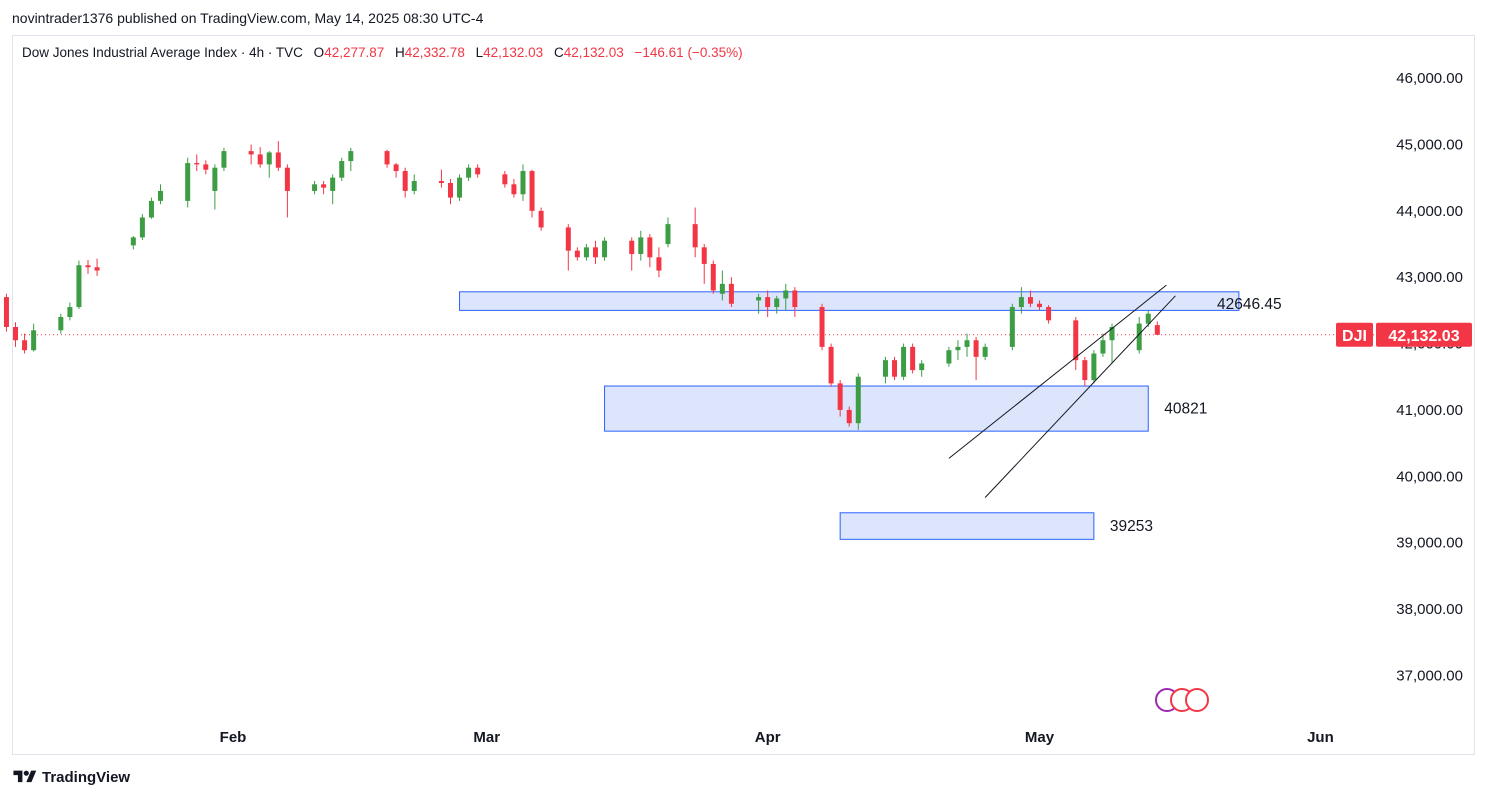 This screenshot has width=1488, height=800. What do you see at coordinates (1429, 277) in the screenshot?
I see `y-tick-label: 43,000.00` at bounding box center [1429, 277].